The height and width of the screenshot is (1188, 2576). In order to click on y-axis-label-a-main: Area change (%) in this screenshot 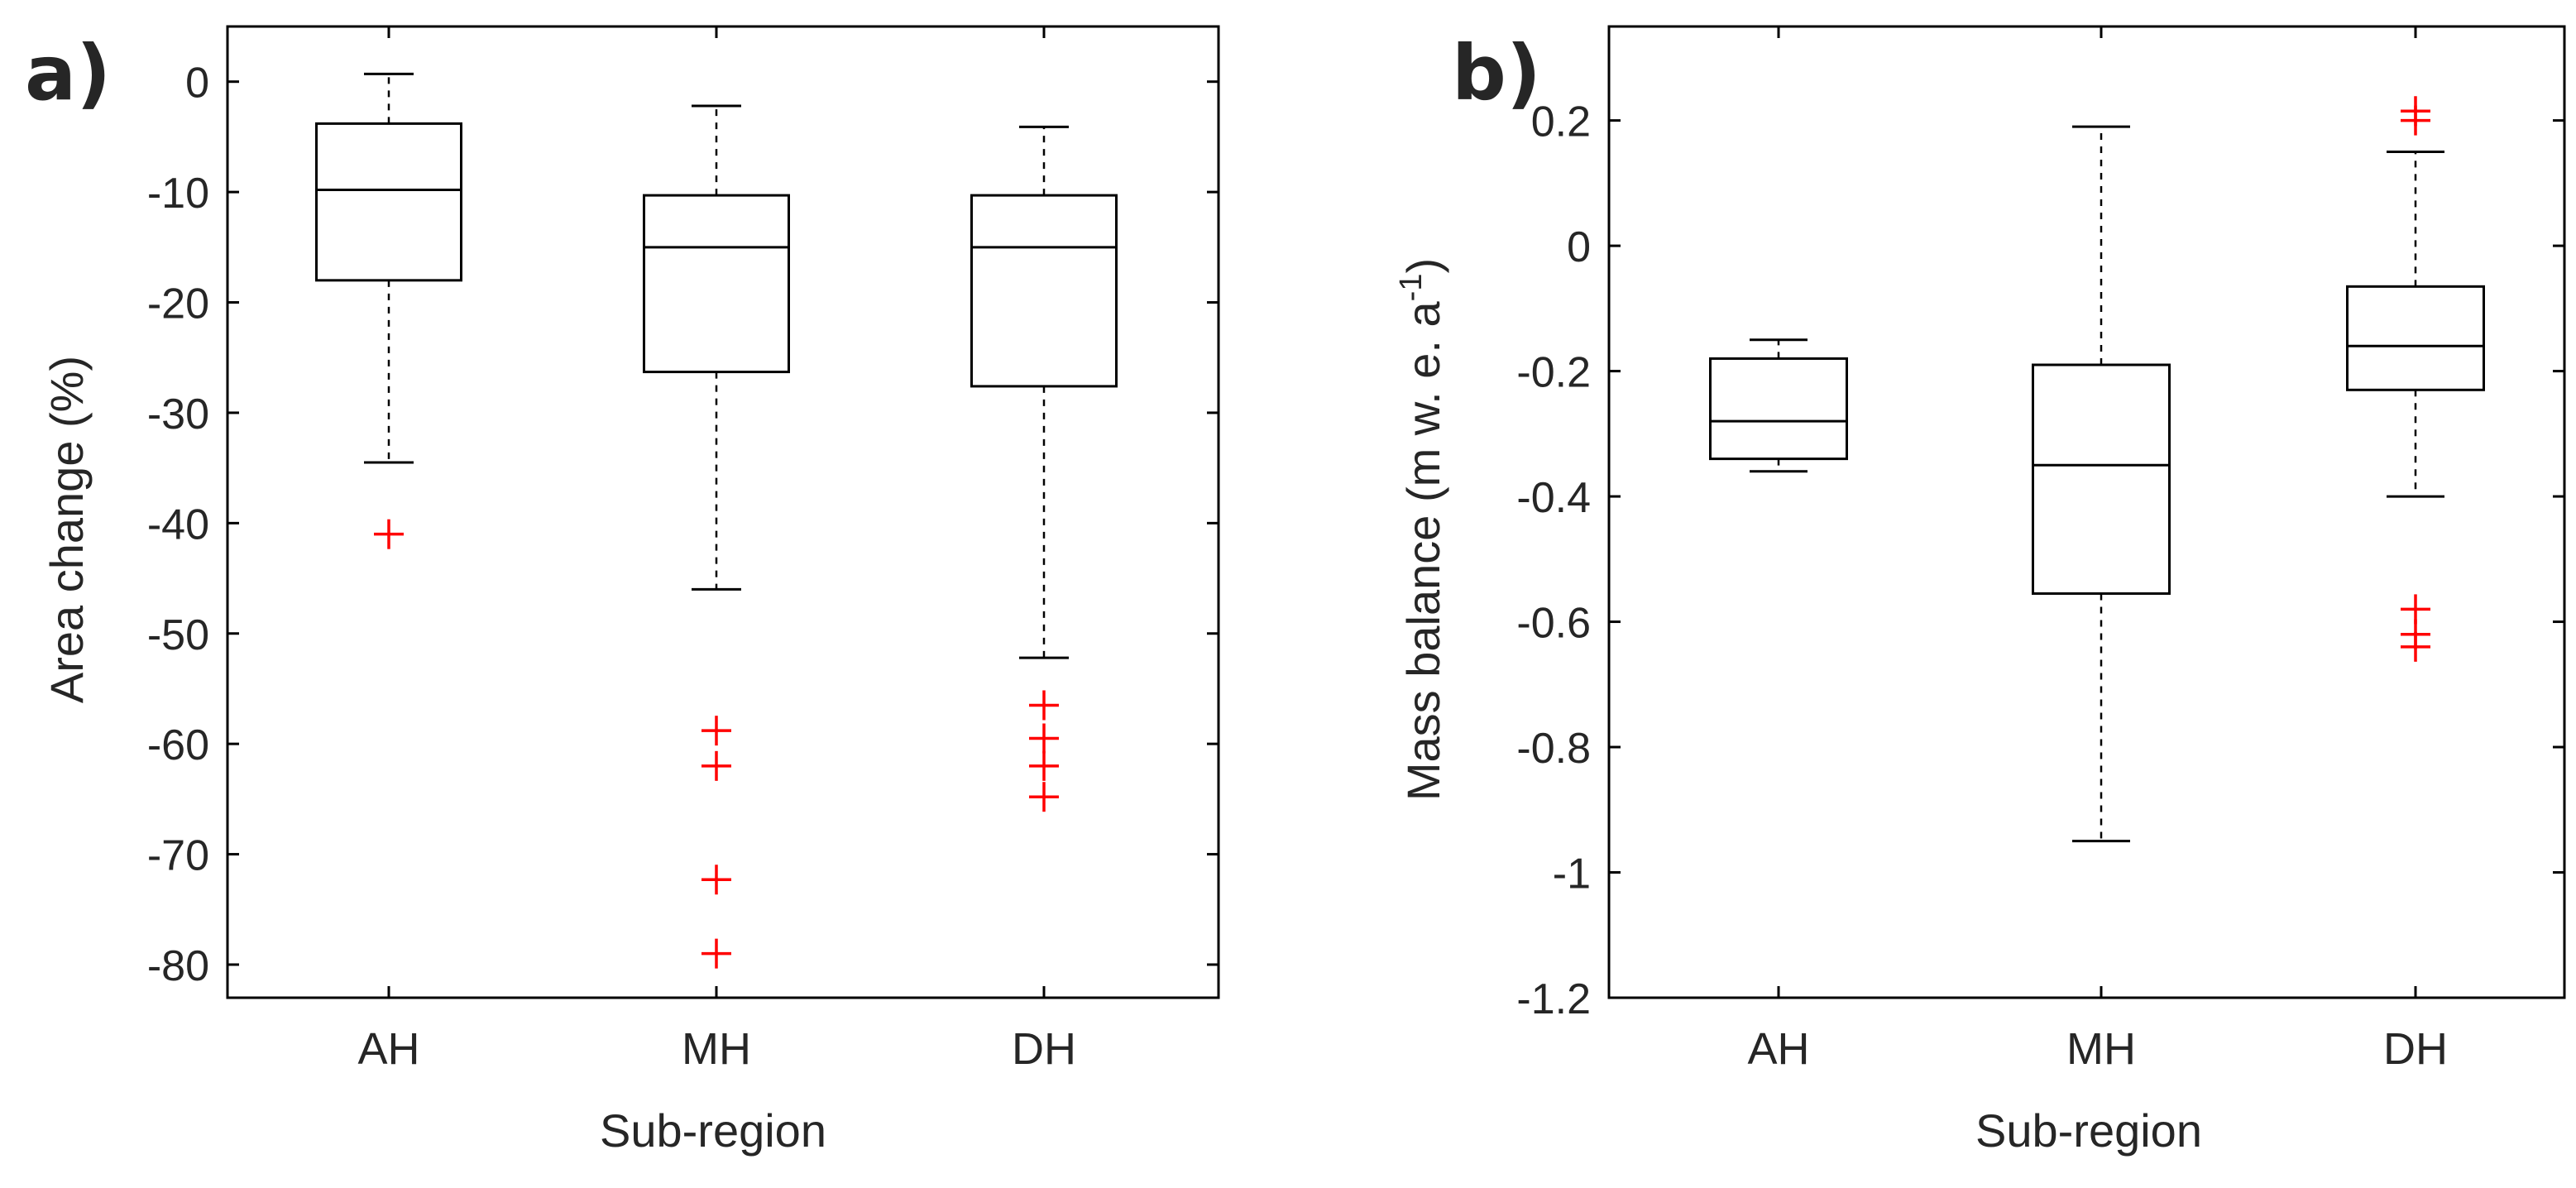, I will do `click(67, 529)`.